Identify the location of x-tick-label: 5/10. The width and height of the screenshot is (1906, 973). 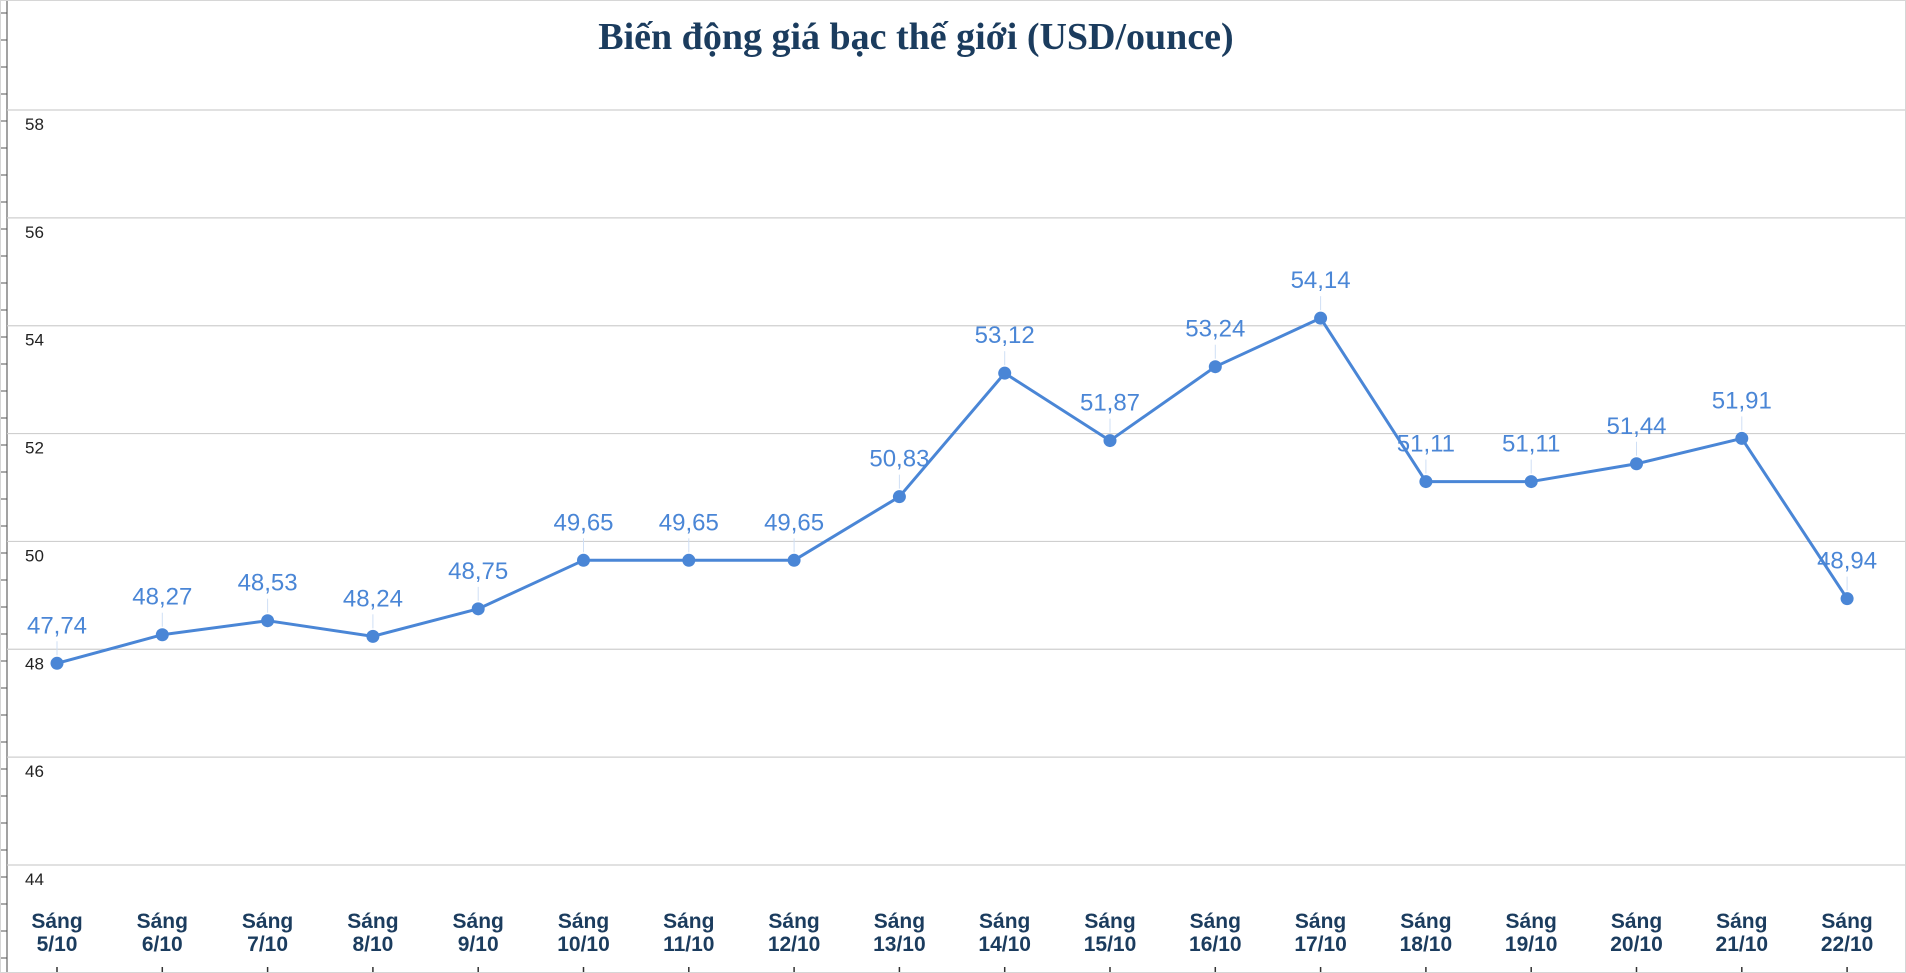
(57, 944).